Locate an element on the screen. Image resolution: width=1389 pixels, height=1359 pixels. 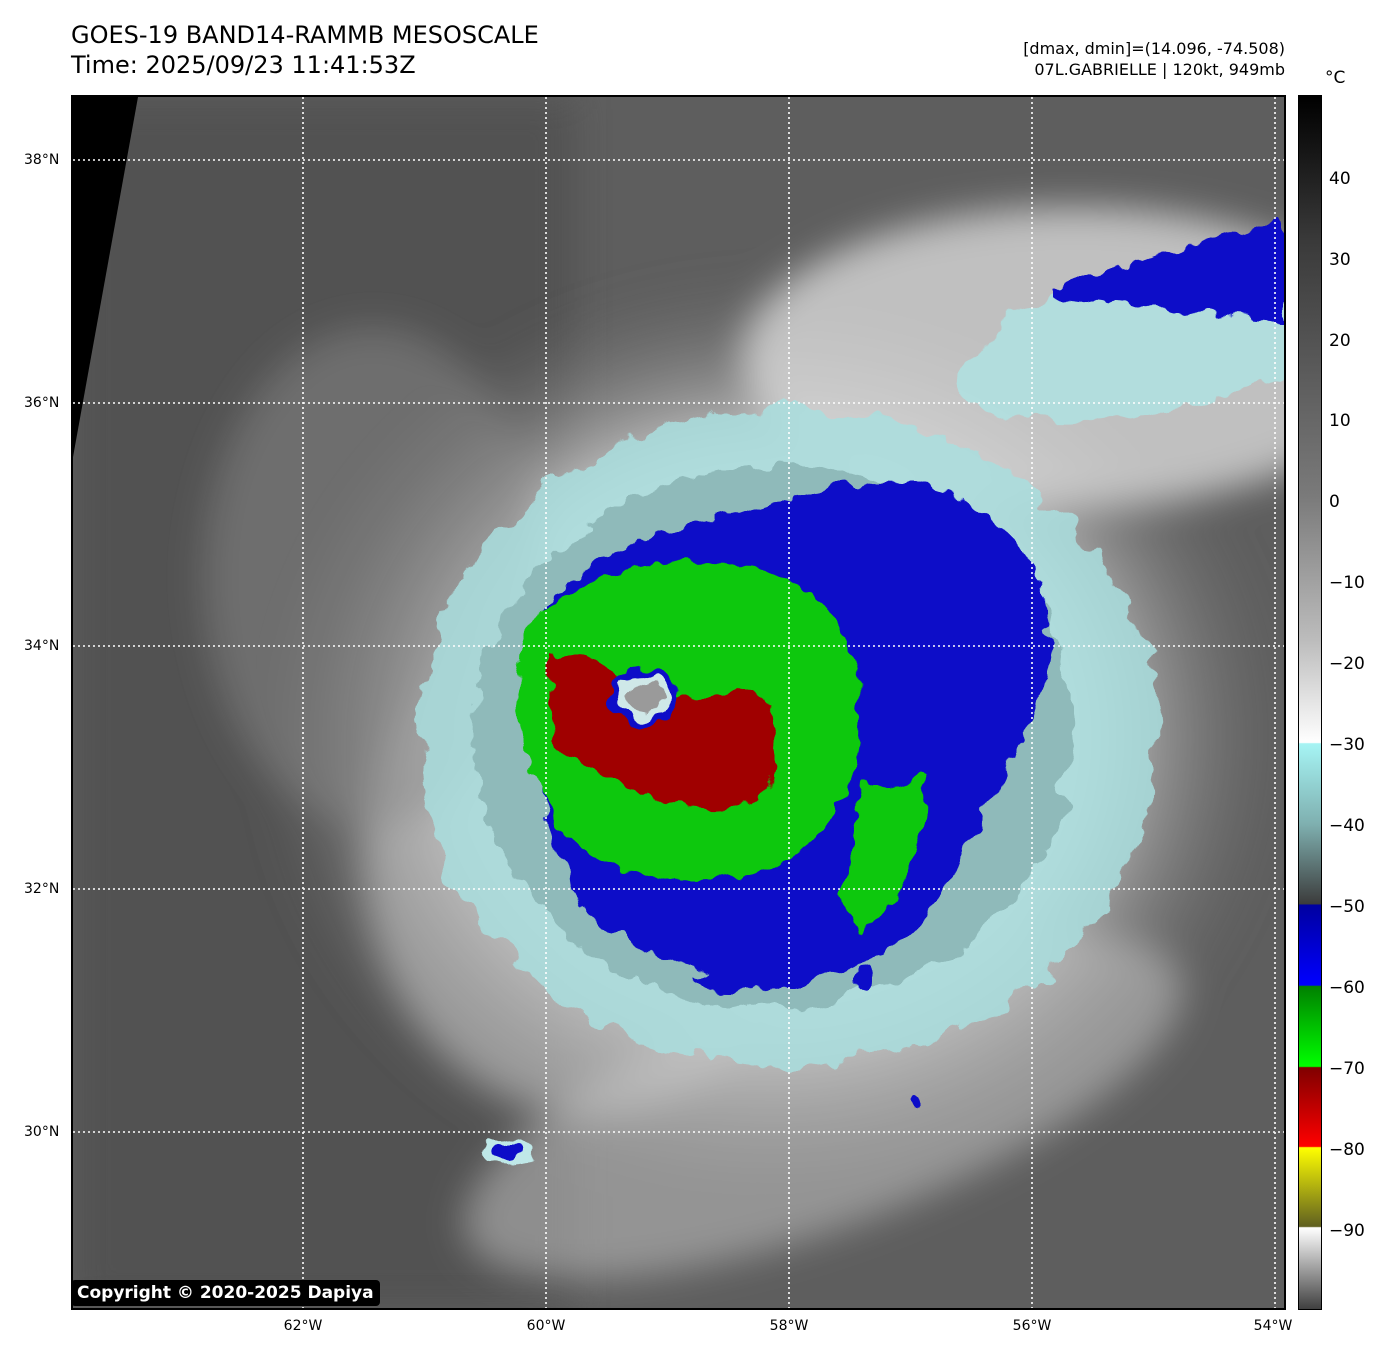
colorbar-tick-minus50: −50 is located at coordinates (1347, 907).